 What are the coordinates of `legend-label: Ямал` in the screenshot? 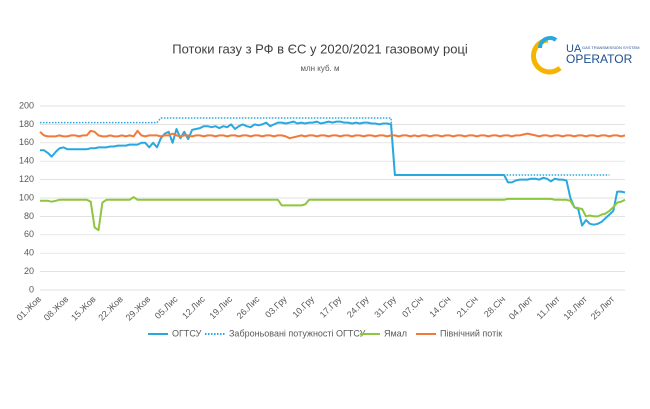 It's located at (395, 333).